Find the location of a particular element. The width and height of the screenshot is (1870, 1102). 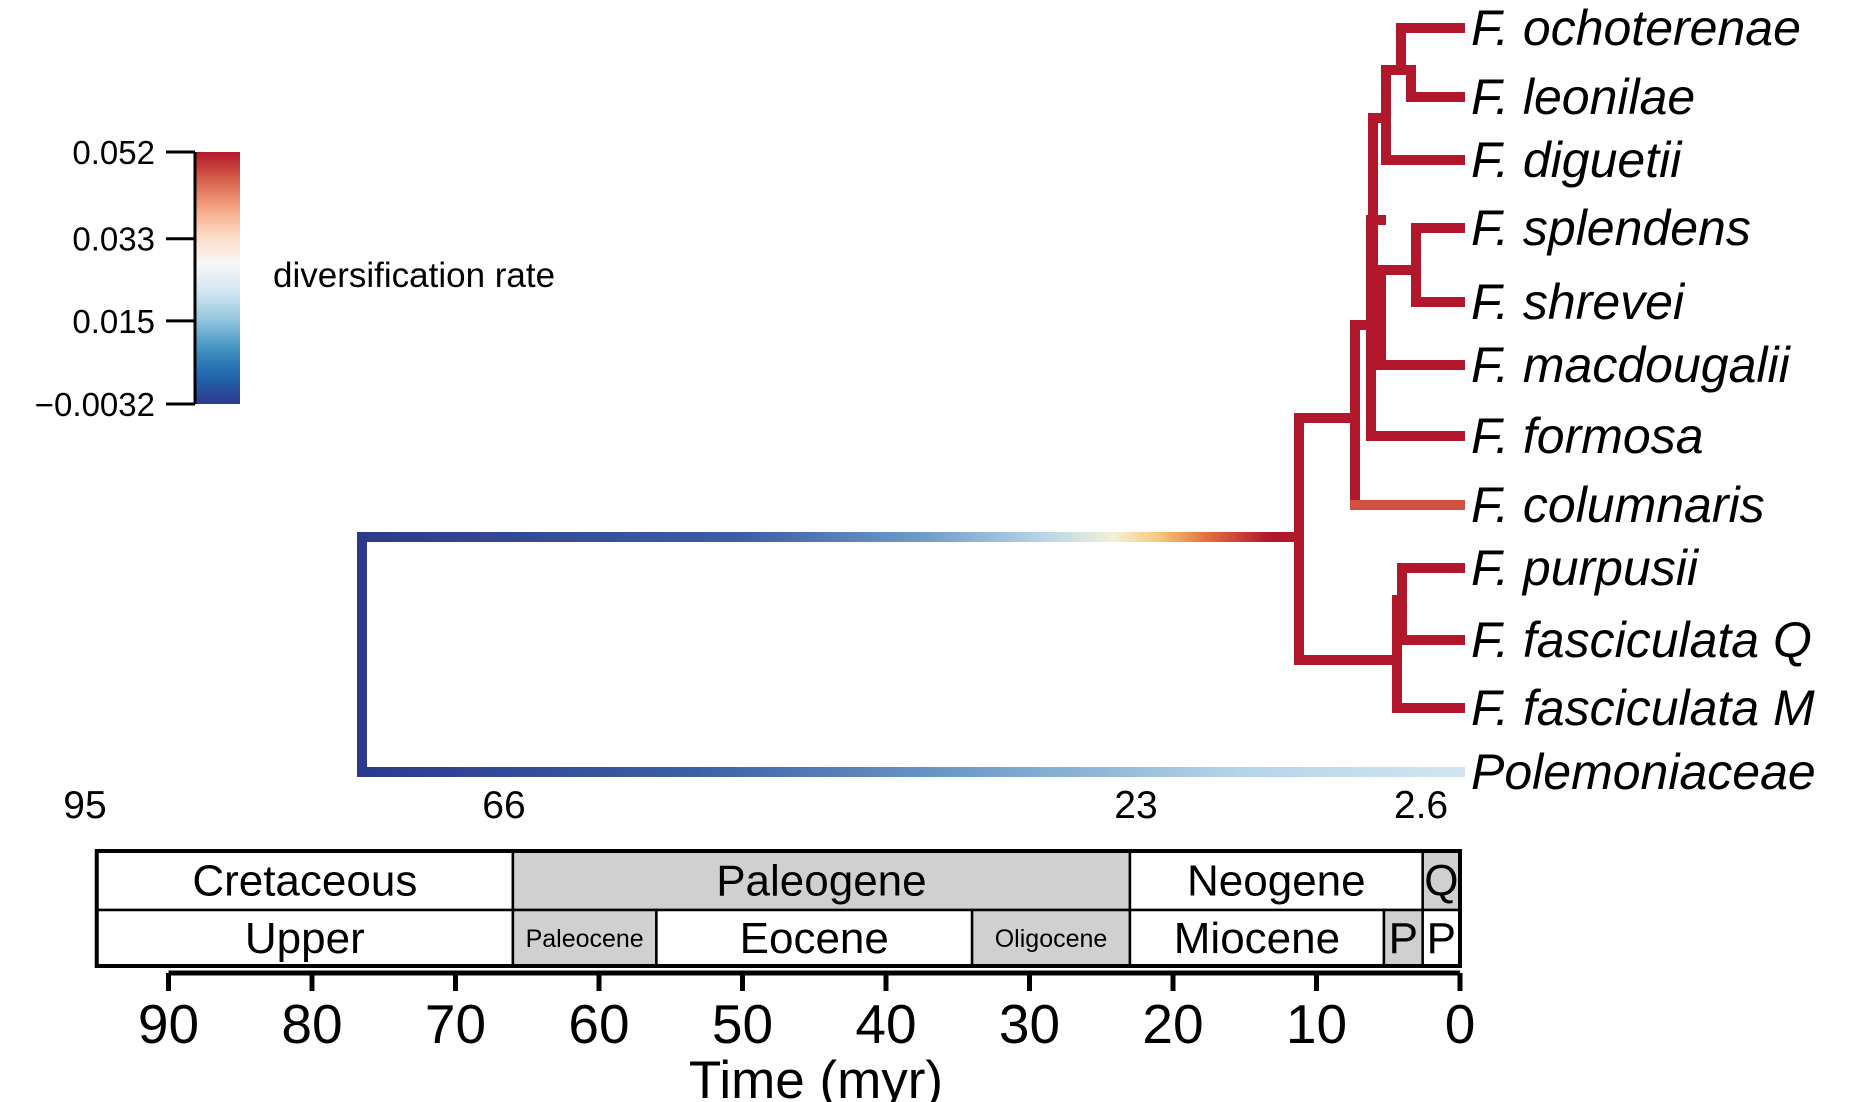

tip-label: F. columnaris is located at coordinates (1618, 505).